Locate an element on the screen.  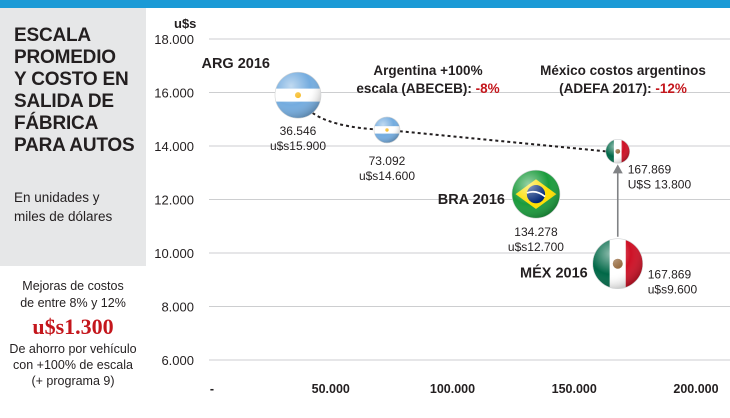
data-label-line: u$s12.700 is located at coordinates (536, 247).